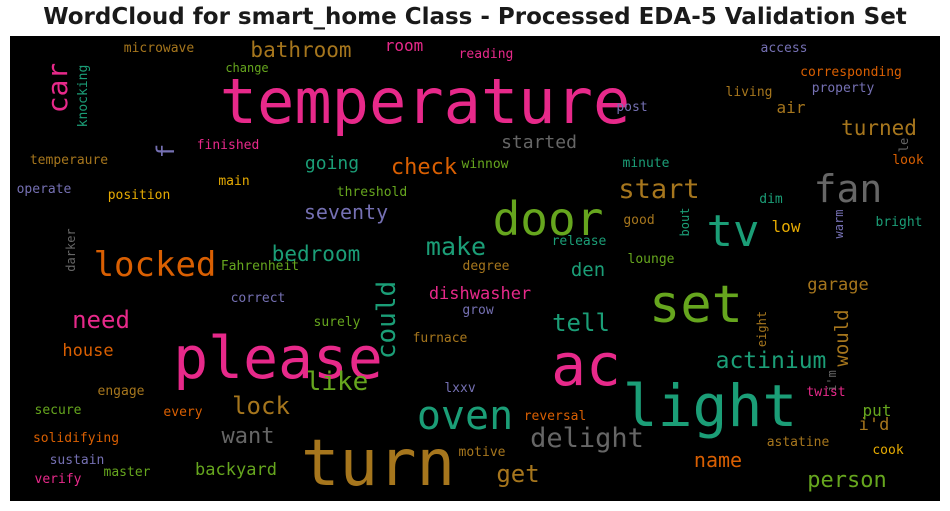  What do you see at coordinates (182, 412) in the screenshot?
I see `word-every: every` at bounding box center [182, 412].